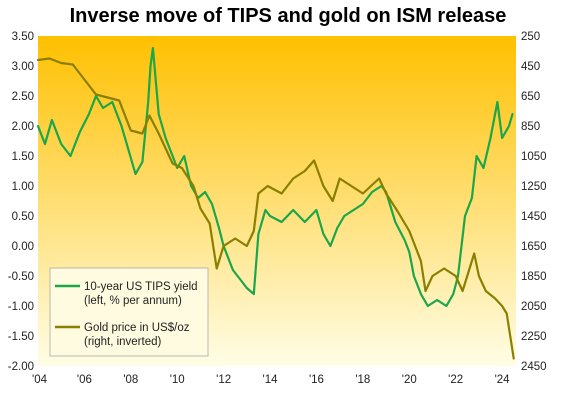 This screenshot has width=576, height=419. What do you see at coordinates (534, 277) in the screenshot?
I see `right-tick-label: 1850` at bounding box center [534, 277].